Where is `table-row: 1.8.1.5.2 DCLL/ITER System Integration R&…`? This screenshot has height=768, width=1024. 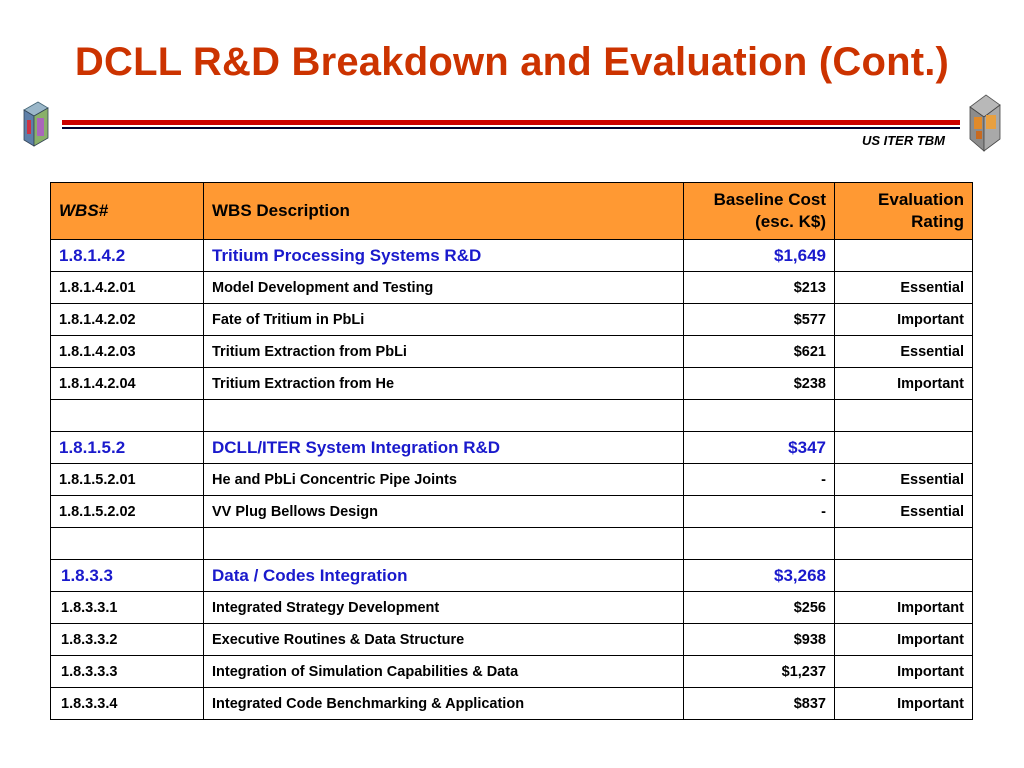
table-row: 1.8.1.5.2 DCLL/ITER System Integration R&… is located at coordinates (511, 447).